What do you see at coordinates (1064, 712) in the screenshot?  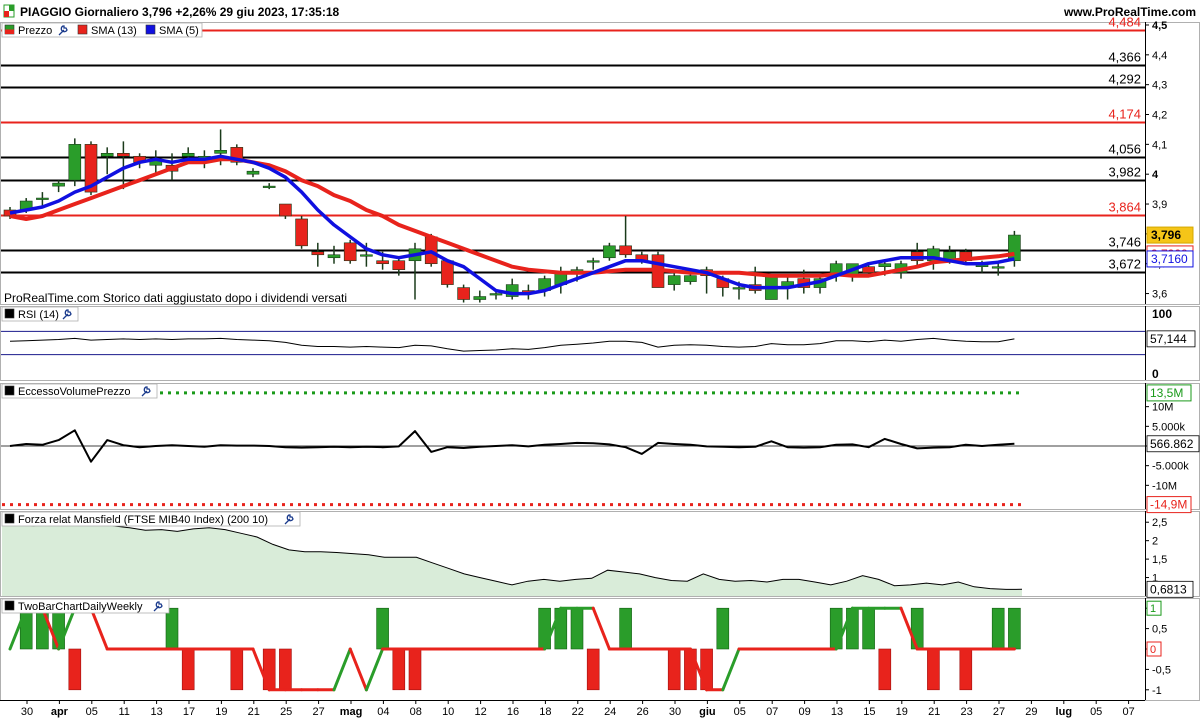 I see `x-tick-label: lug` at bounding box center [1064, 712].